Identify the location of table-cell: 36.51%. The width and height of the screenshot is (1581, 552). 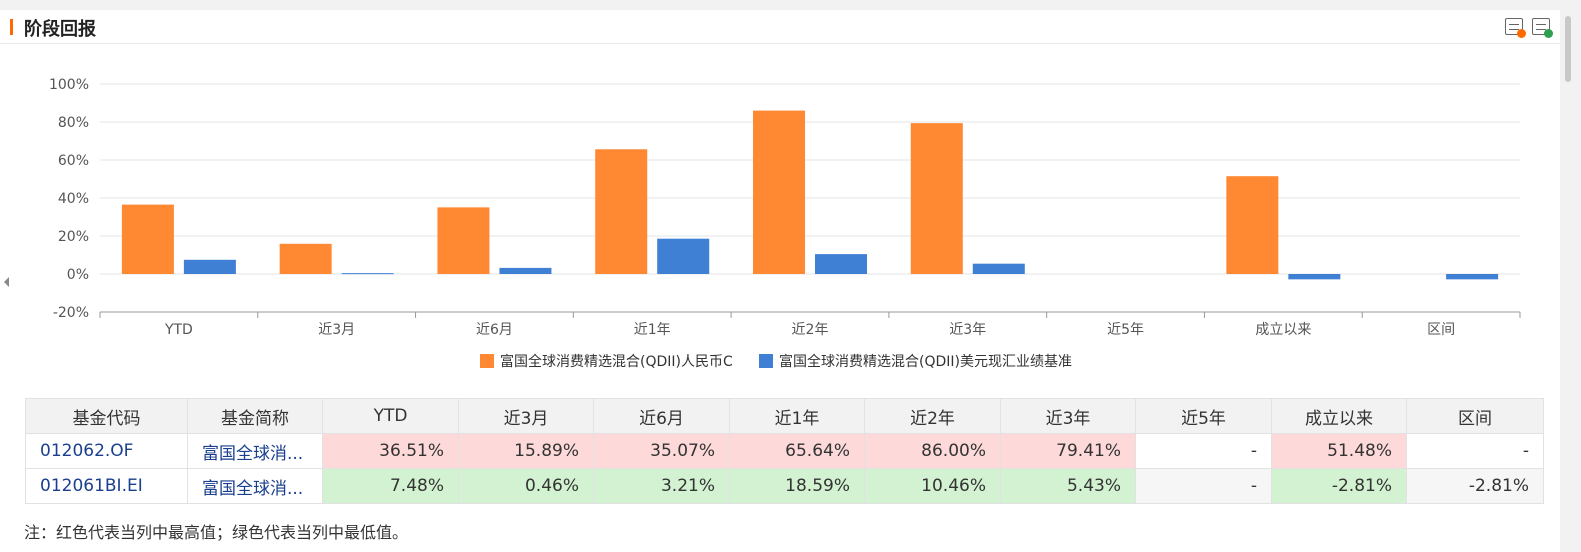
(390, 451).